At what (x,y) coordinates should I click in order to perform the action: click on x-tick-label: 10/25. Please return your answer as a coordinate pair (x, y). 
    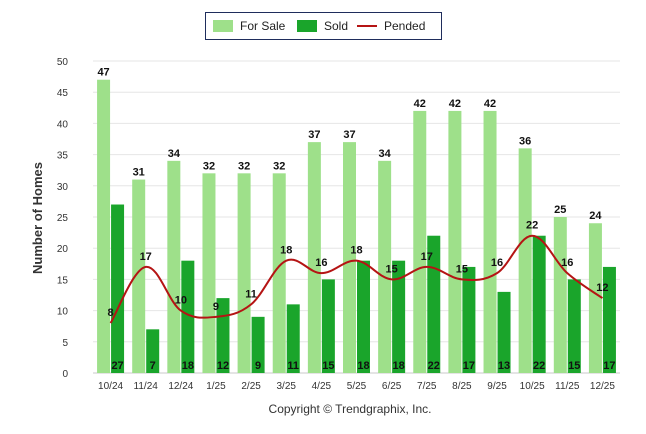
    Looking at the image, I should click on (532, 386).